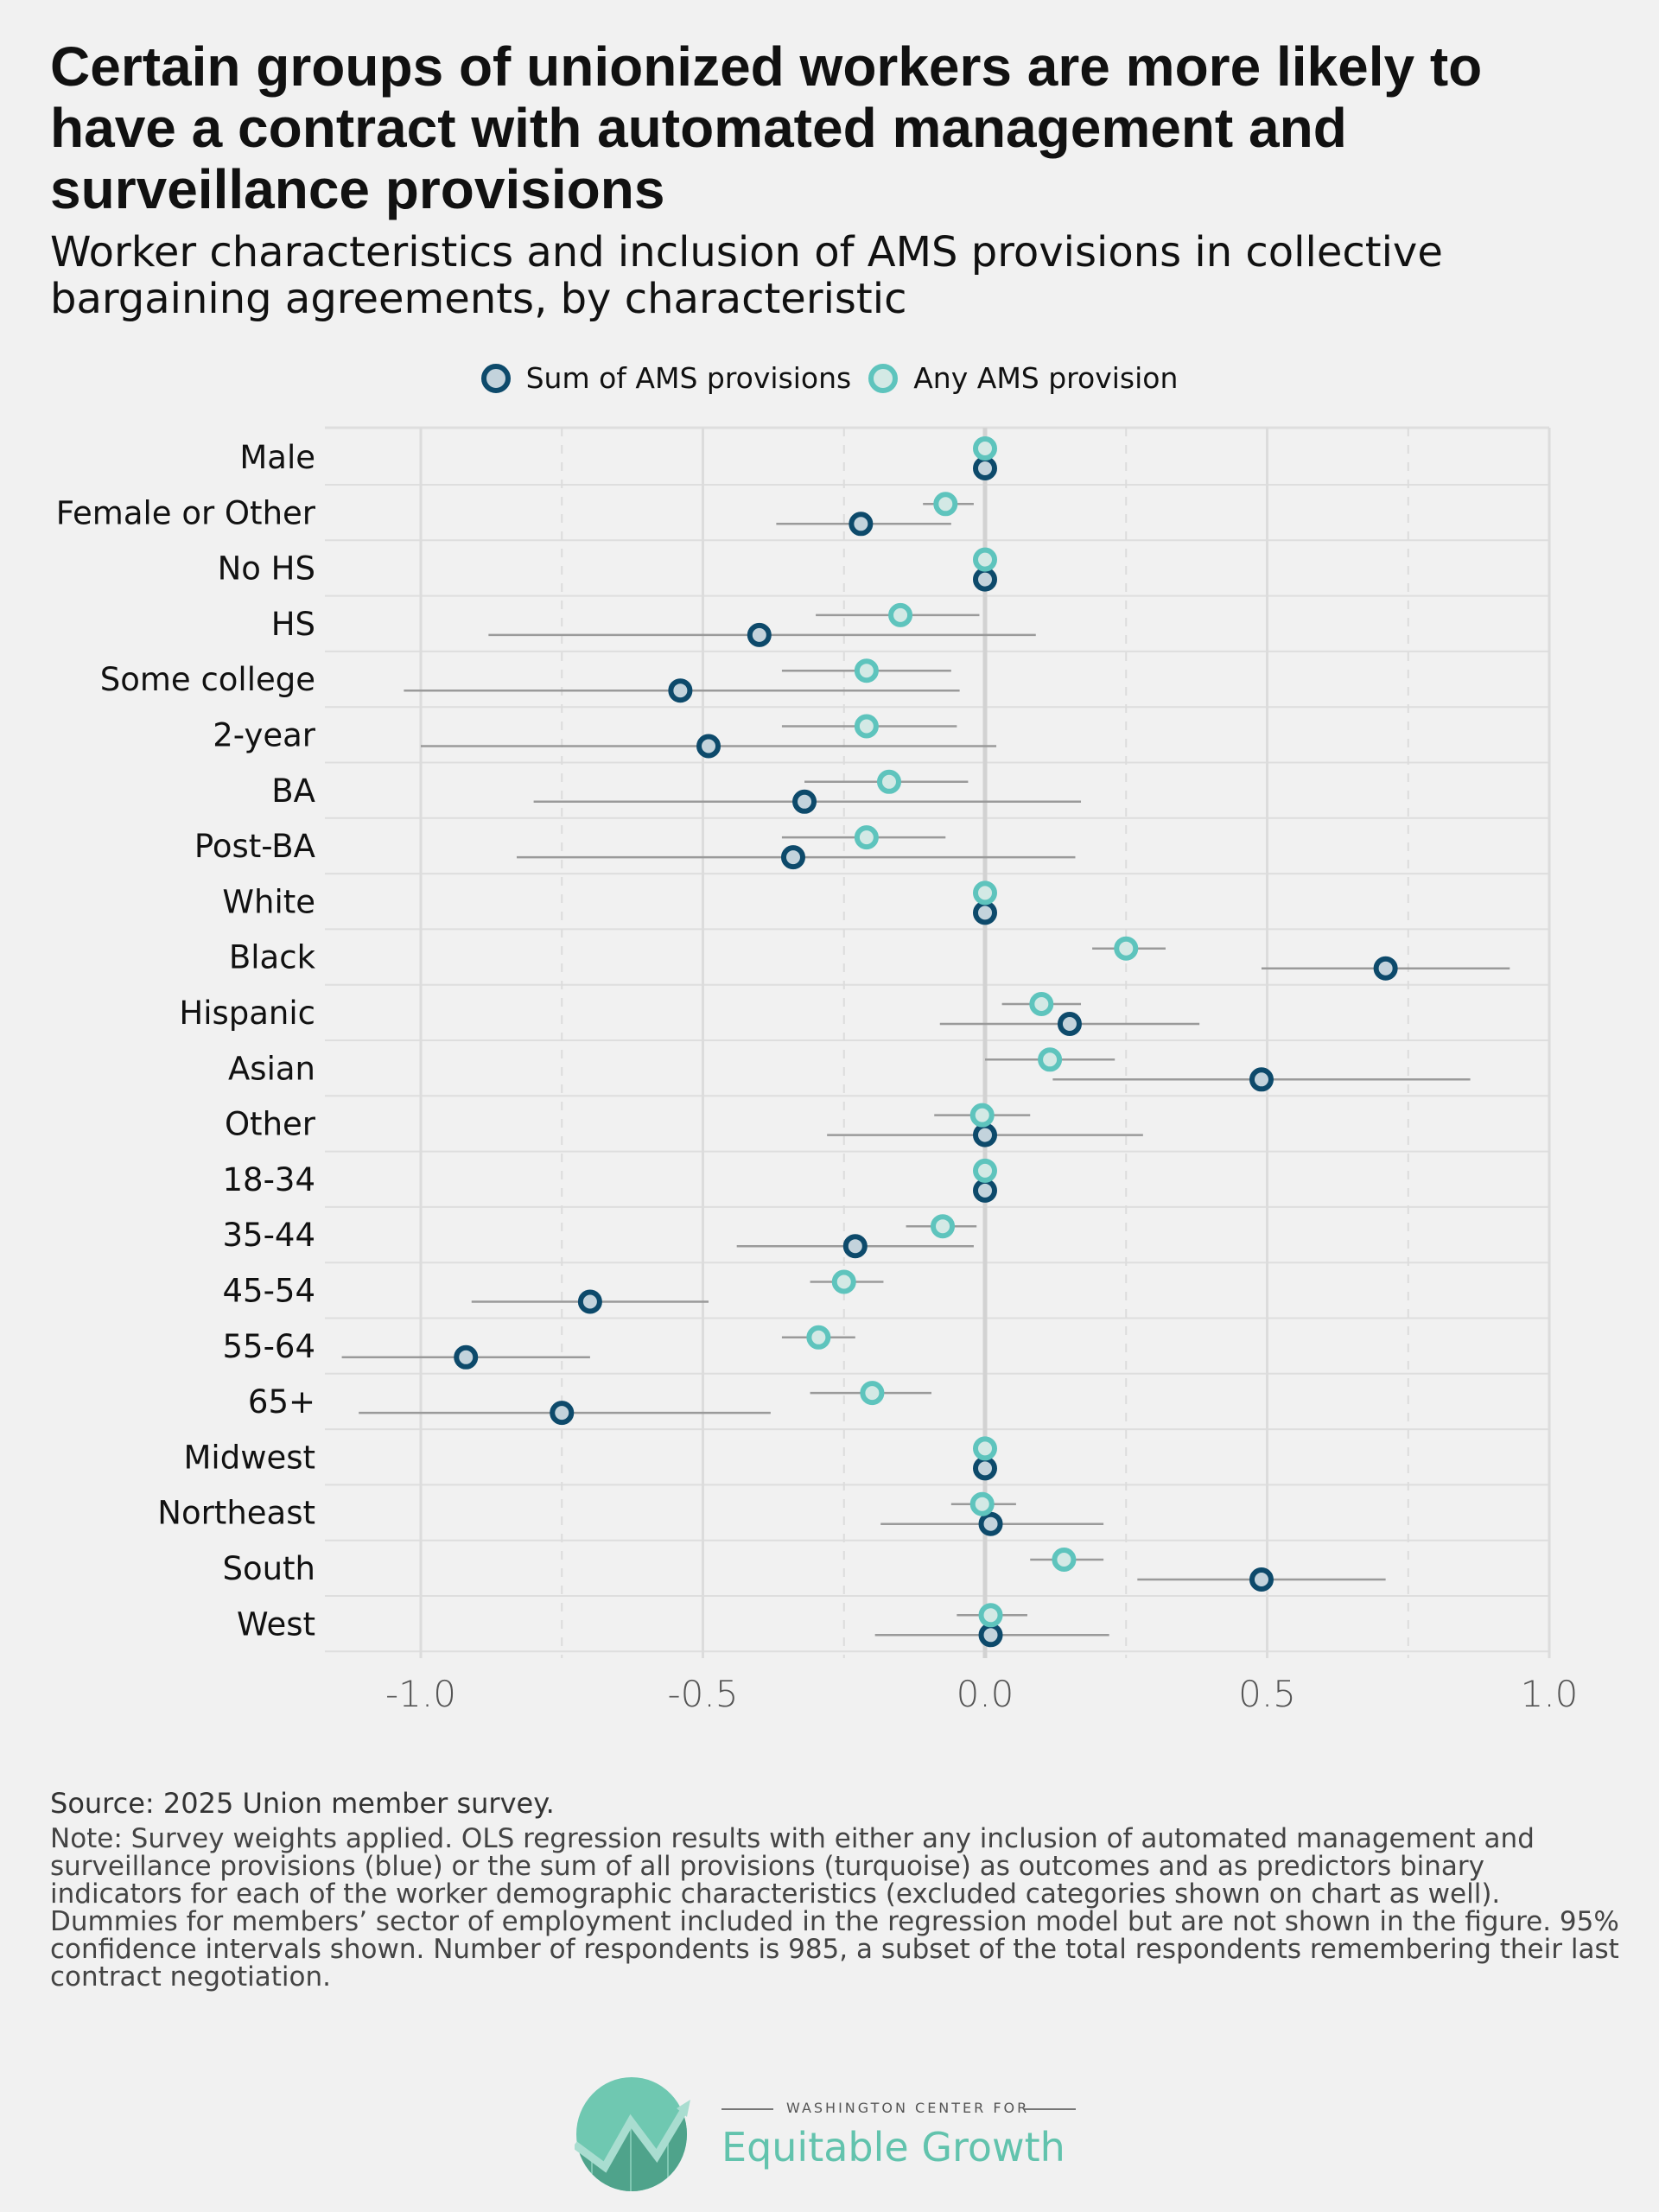 The image size is (1659, 2212). What do you see at coordinates (276, 1624) in the screenshot?
I see `category-label: West` at bounding box center [276, 1624].